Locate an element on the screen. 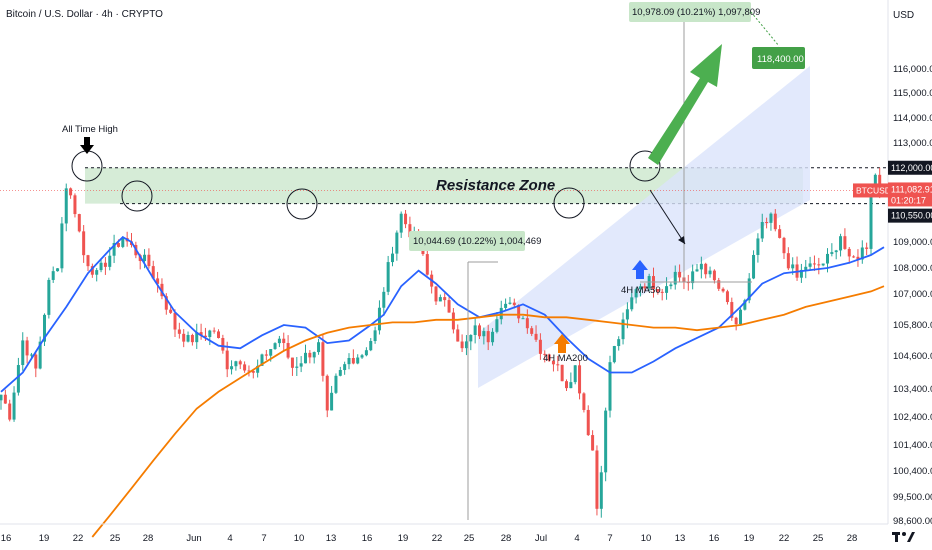  measure-2-box is located at coordinates (690, 12).